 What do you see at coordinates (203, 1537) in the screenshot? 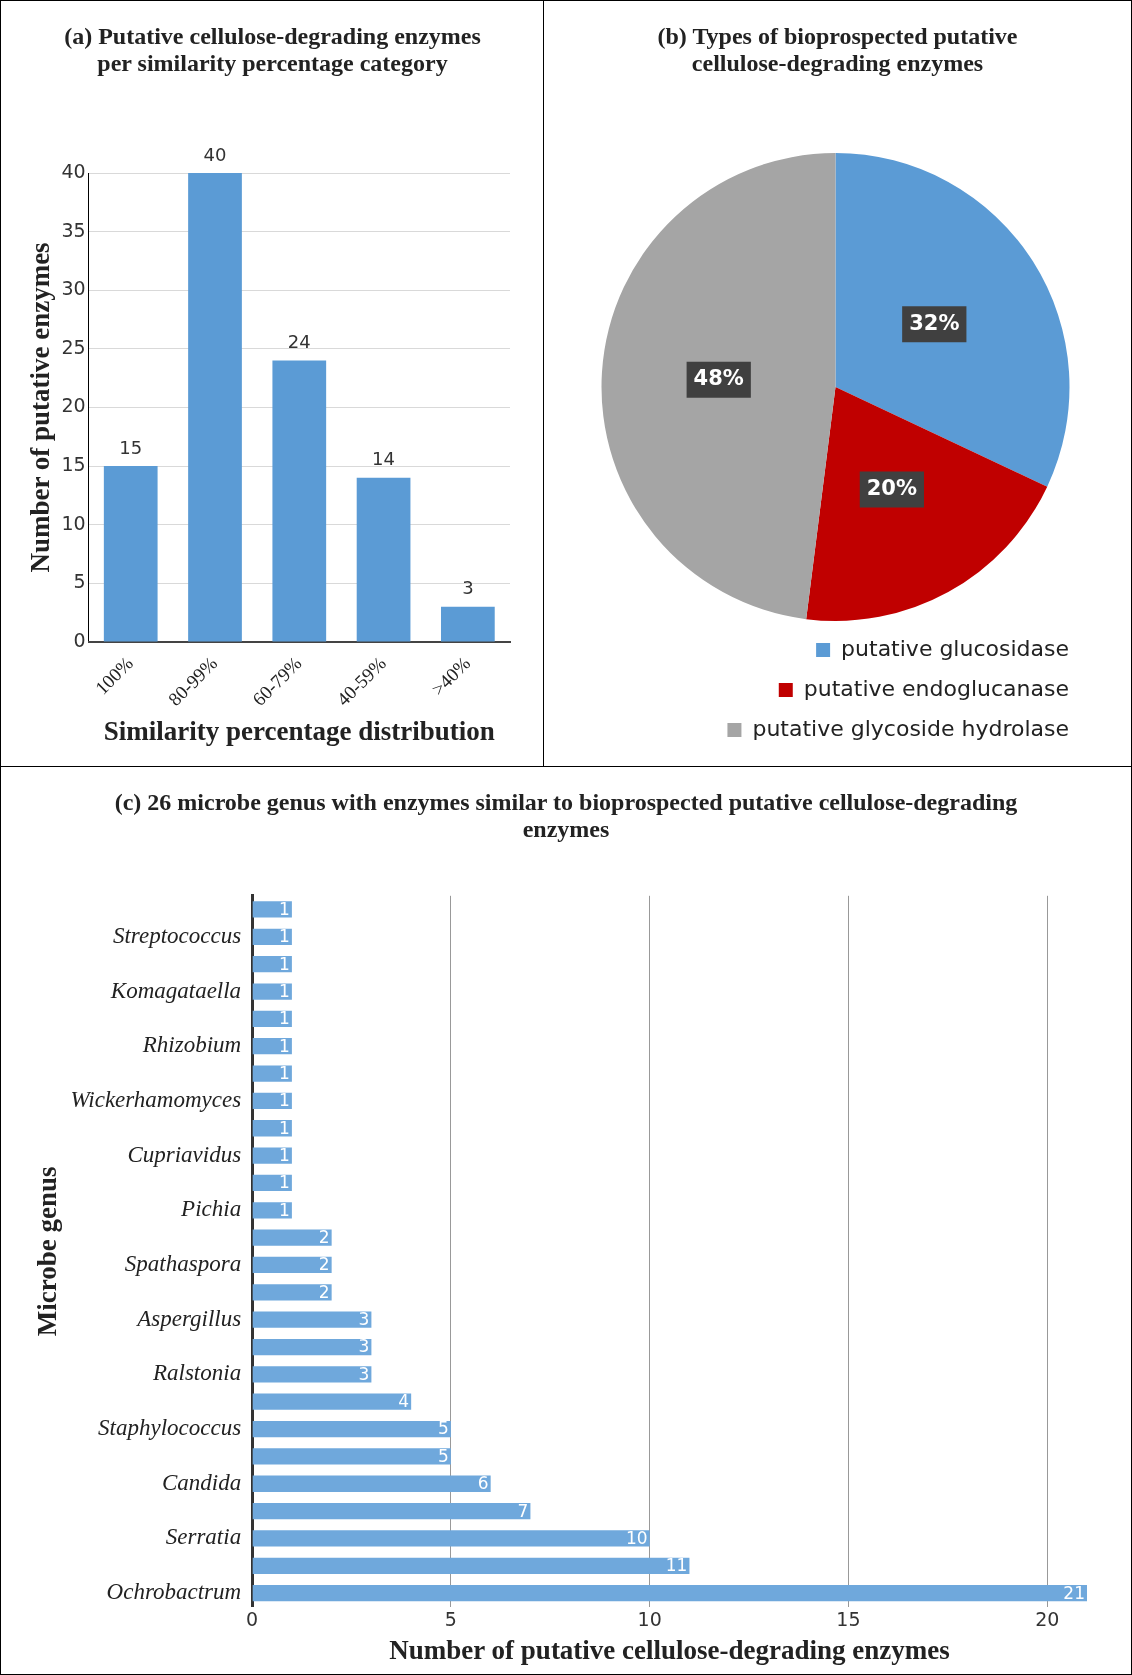
I see `y-tick-label: Serratia` at bounding box center [203, 1537].